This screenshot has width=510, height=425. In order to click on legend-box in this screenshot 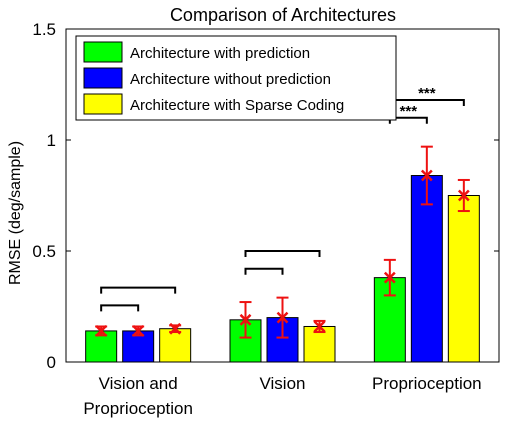, I will do `click(236, 78)`.